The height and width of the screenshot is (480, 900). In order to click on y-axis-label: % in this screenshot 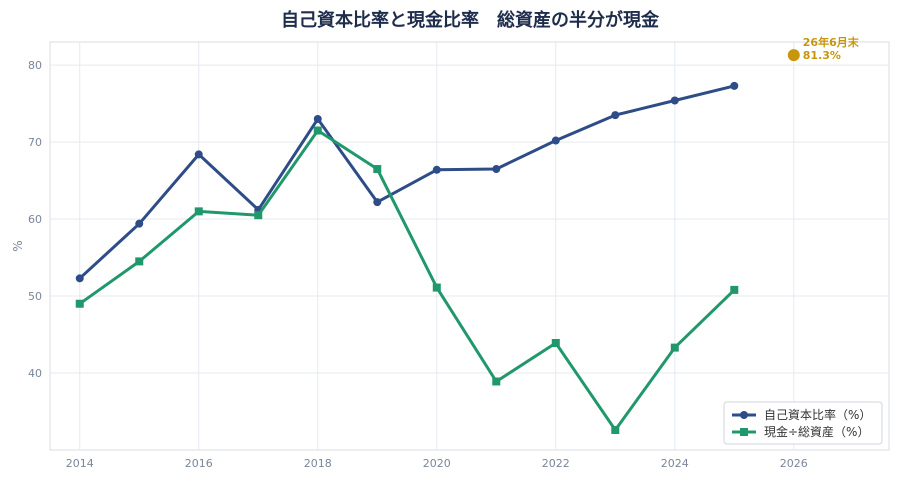, I will do `click(18, 245)`.